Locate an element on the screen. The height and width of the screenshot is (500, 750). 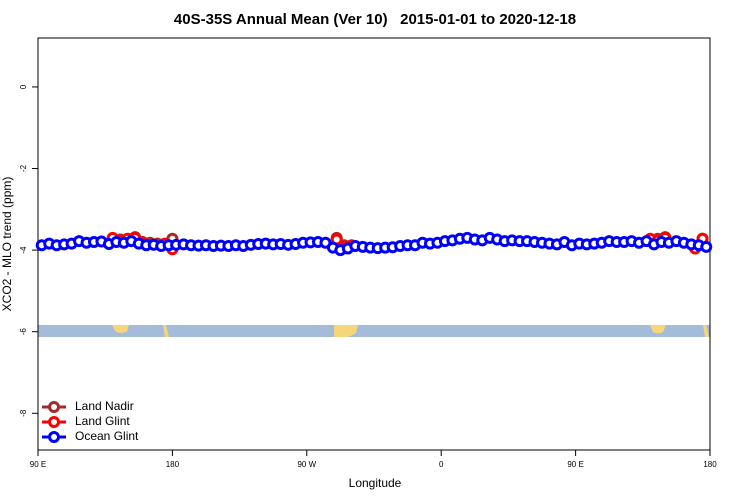
y-tick-label: -2 is located at coordinates (23, 168).